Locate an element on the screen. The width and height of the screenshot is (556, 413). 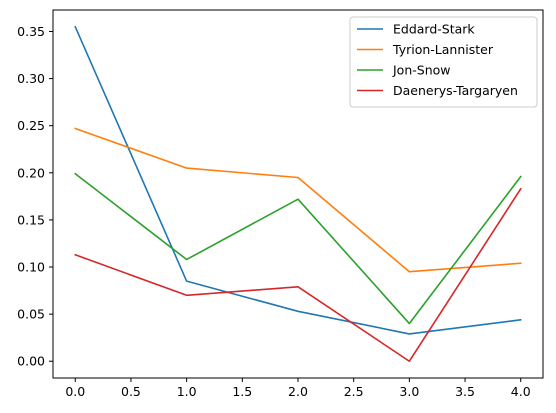
legend-label: Tyrion-Lannister is located at coordinates (443, 49).